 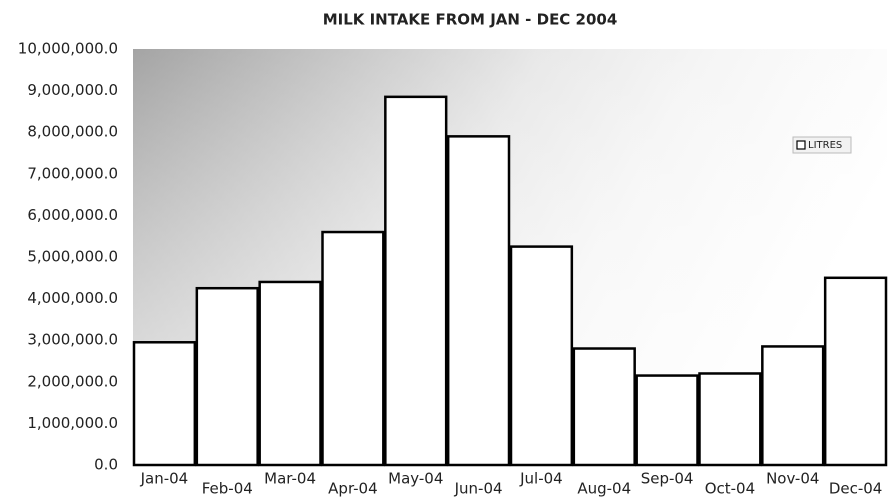 What do you see at coordinates (290, 479) in the screenshot?
I see `x-tick-label: Mar-04` at bounding box center [290, 479].